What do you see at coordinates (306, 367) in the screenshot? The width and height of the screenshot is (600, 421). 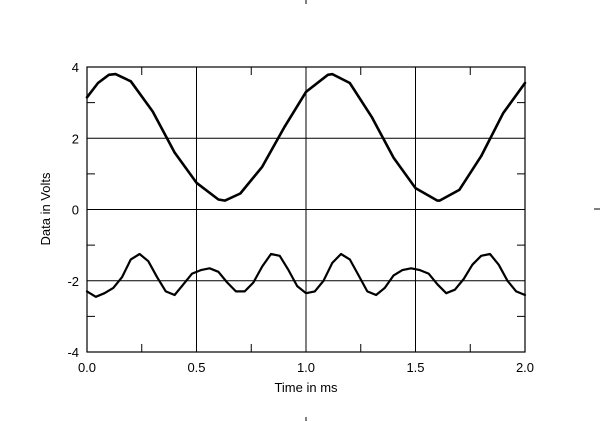 I see `x-tick-label: 1.0` at bounding box center [306, 367].